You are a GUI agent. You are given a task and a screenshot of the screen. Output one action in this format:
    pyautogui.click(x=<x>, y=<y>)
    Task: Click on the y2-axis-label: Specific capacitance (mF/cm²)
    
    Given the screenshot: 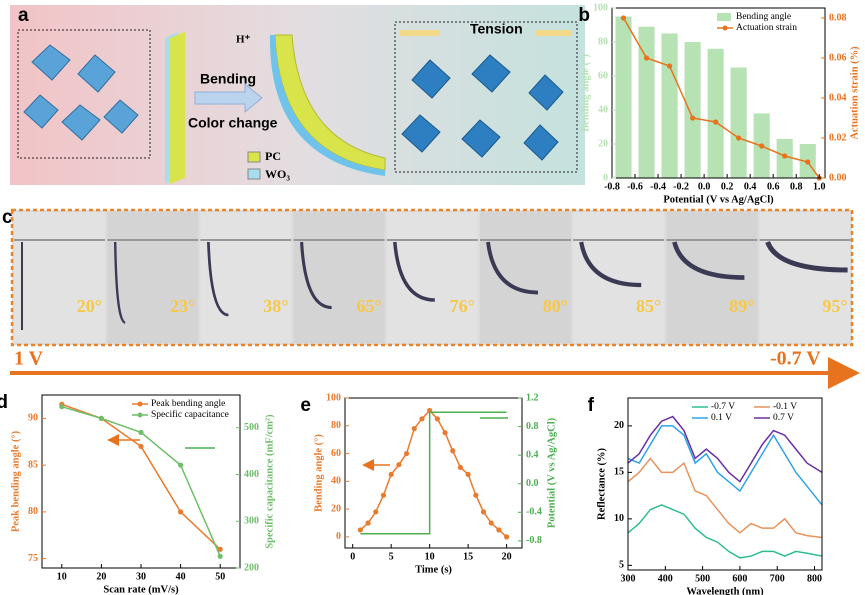 What is the action you would take?
    pyautogui.click(x=269, y=481)
    